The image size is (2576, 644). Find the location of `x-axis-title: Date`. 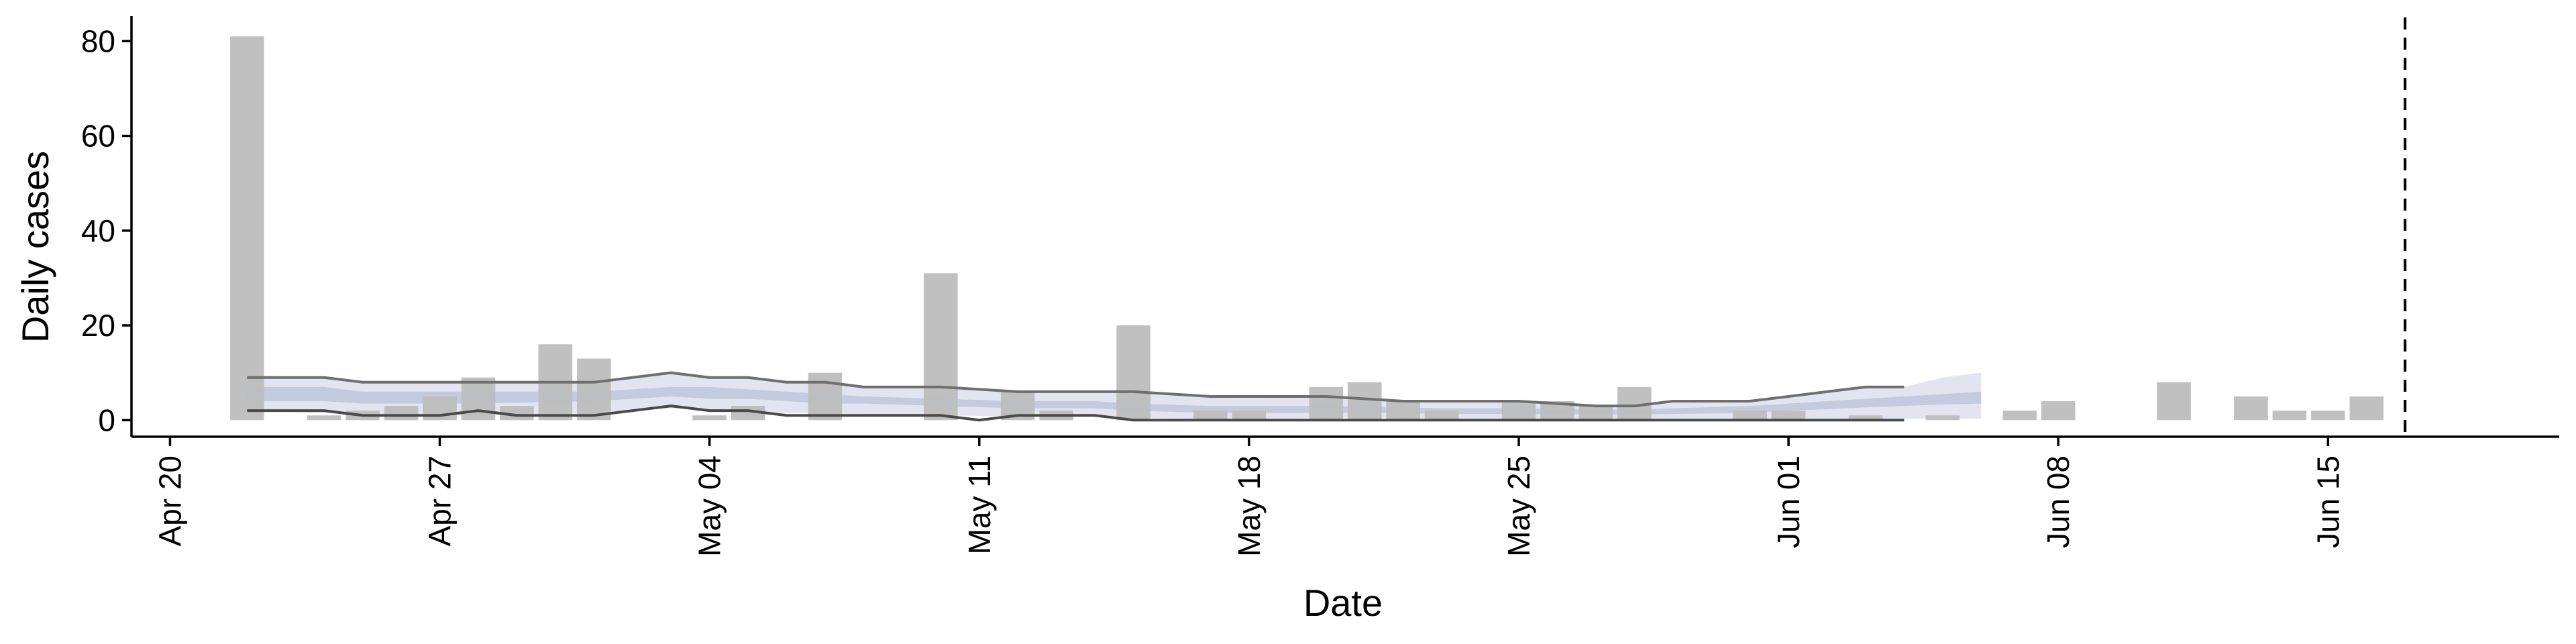

x-axis-title: Date is located at coordinates (1343, 603).